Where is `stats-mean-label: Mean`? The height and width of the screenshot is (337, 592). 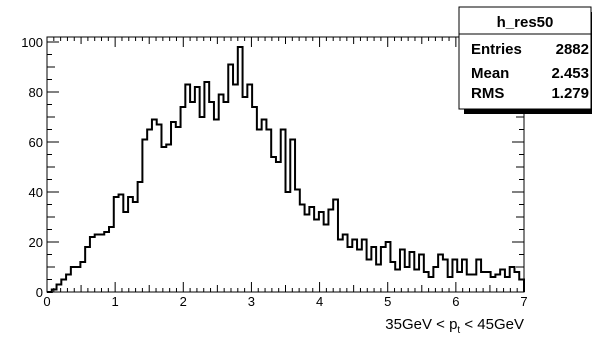 stats-mean-label: Mean is located at coordinates (490, 73).